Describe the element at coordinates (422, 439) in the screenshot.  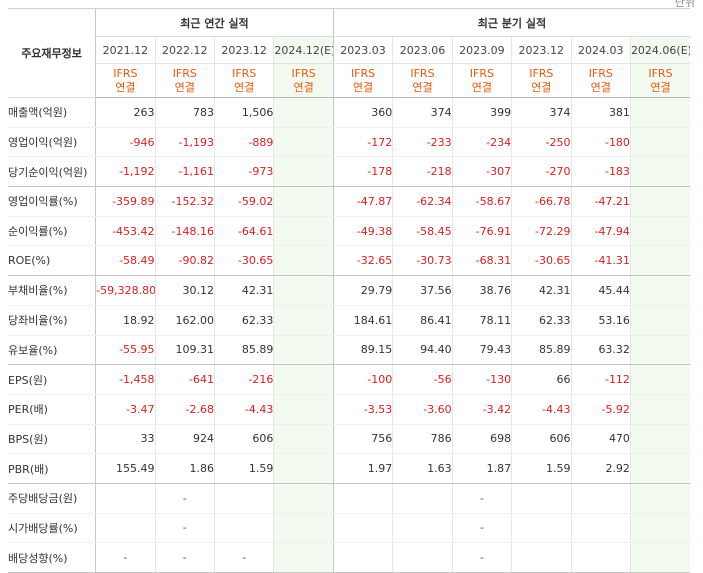
I see `value-cell: 786` at that location.